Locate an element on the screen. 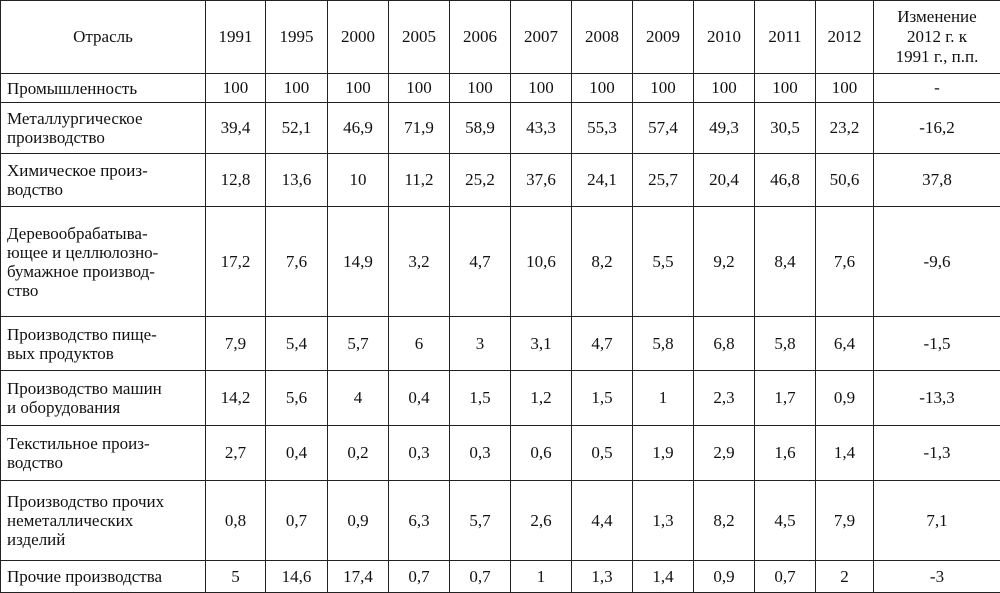 This screenshot has height=593, width=1000. value-cell: 24,1 is located at coordinates (602, 180).